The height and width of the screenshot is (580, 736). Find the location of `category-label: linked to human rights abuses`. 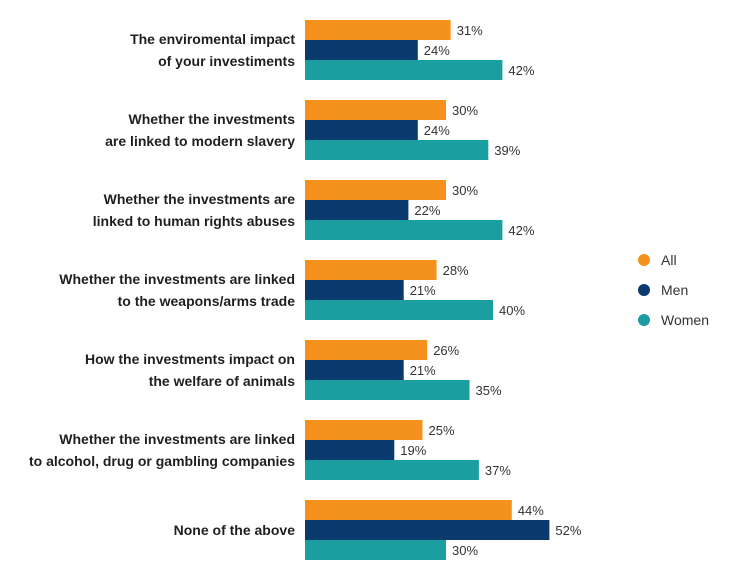

category-label: linked to human rights abuses is located at coordinates (194, 221).